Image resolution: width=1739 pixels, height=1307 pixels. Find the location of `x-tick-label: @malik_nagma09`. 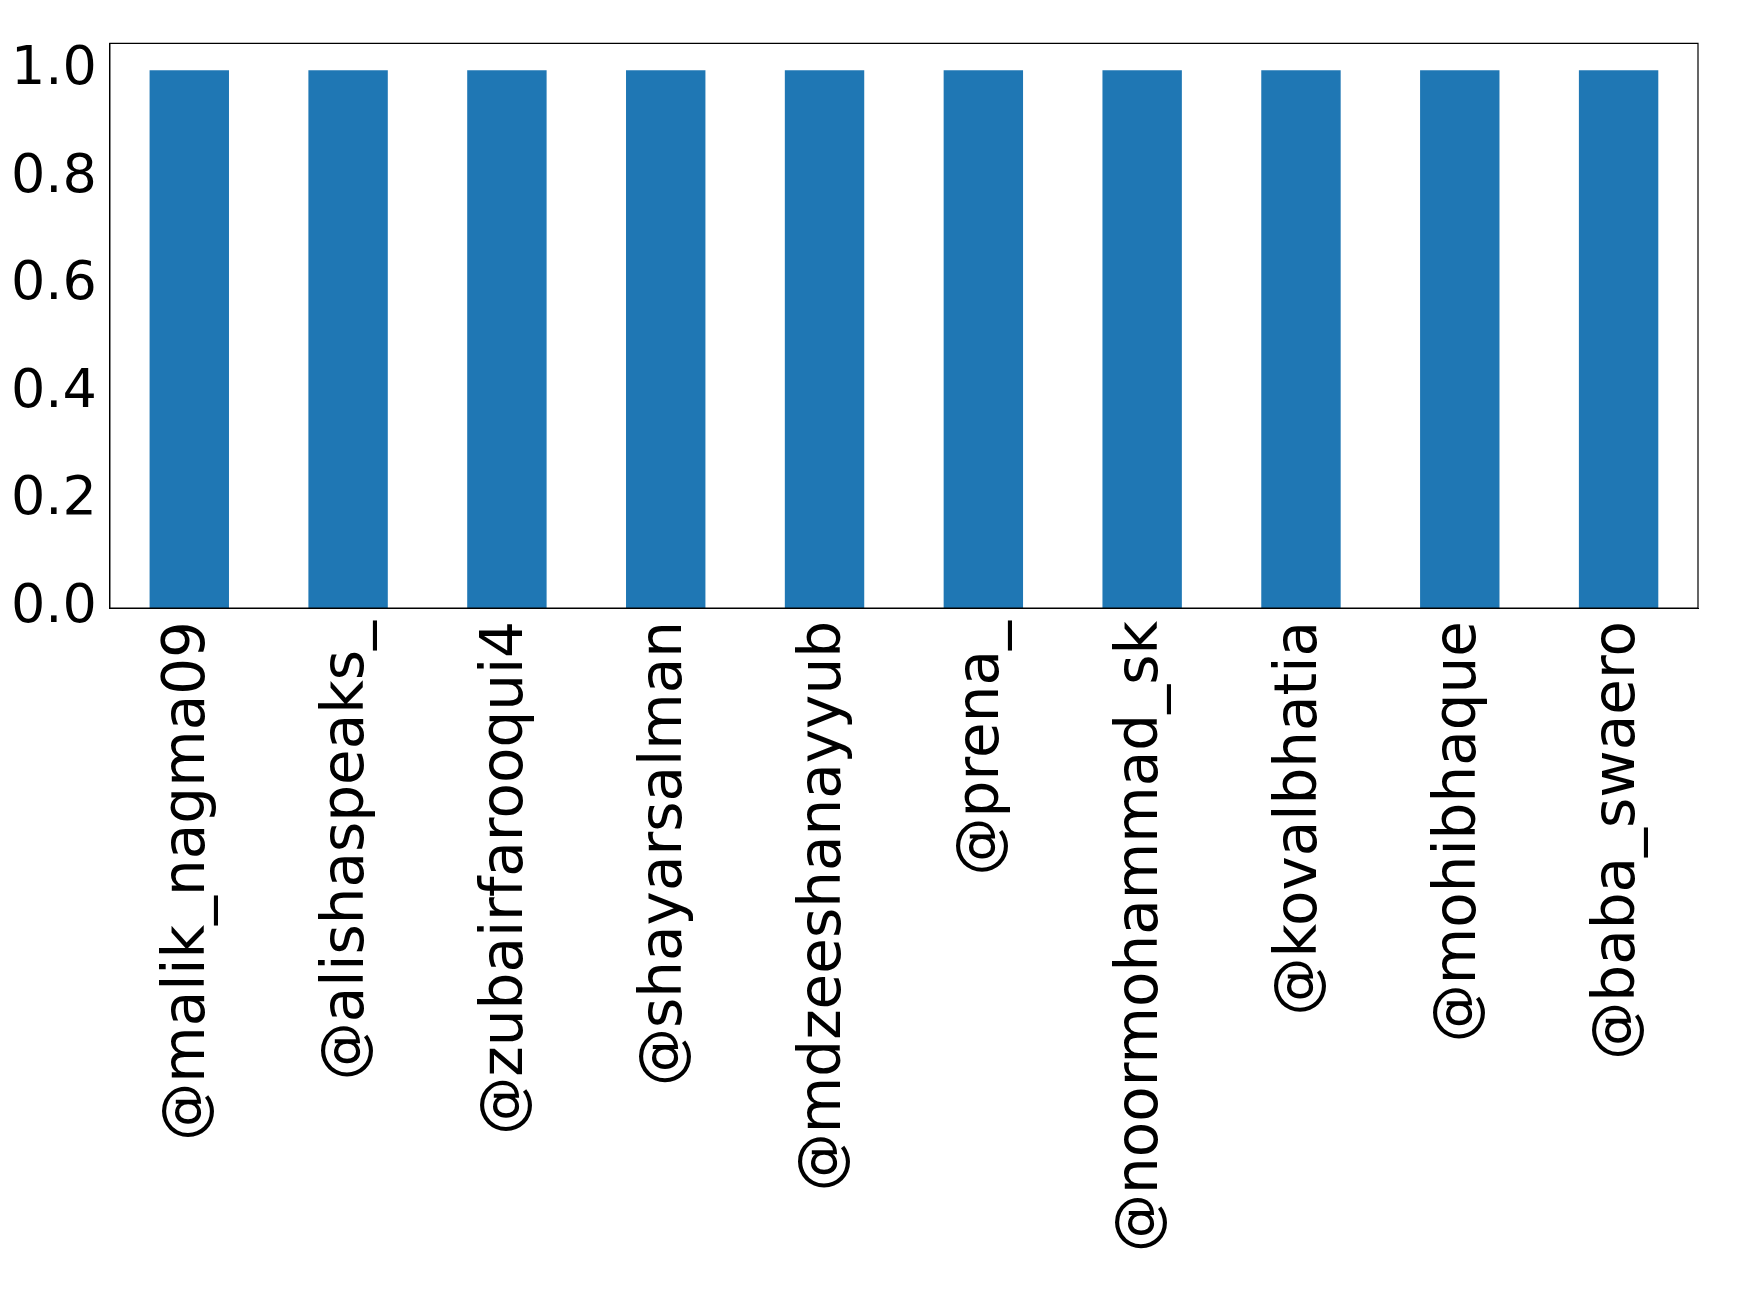

x-tick-label: @malik_nagma09 is located at coordinates (184, 881).